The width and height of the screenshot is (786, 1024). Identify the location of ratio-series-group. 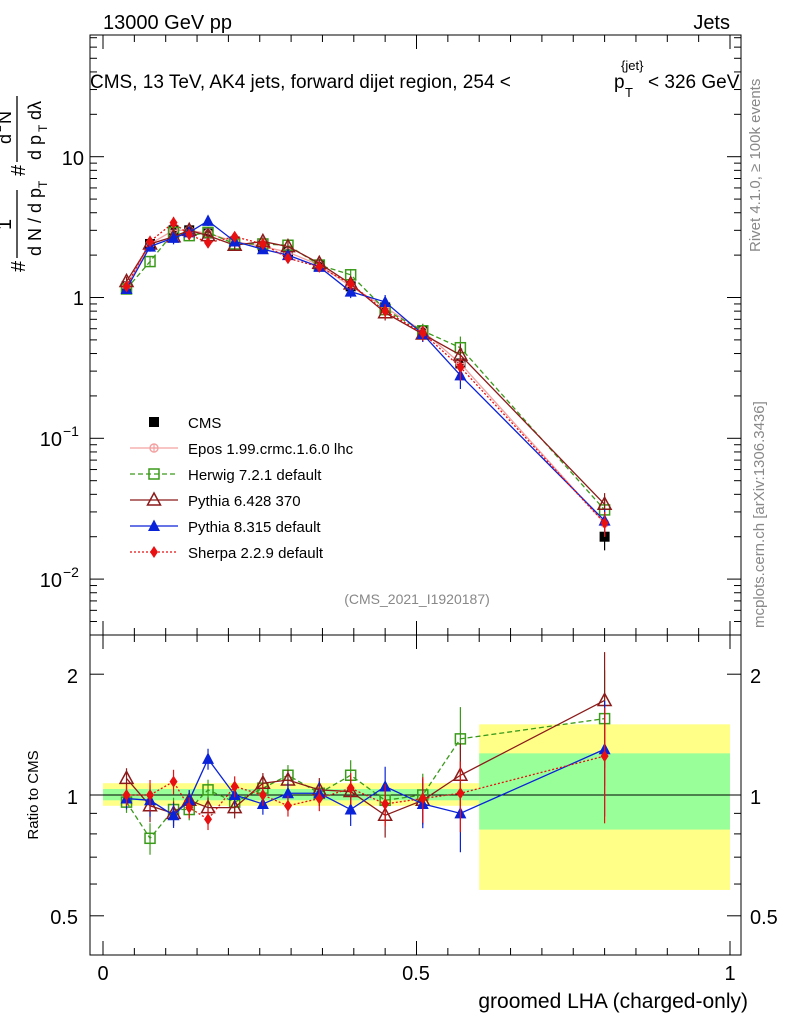
(365, 753).